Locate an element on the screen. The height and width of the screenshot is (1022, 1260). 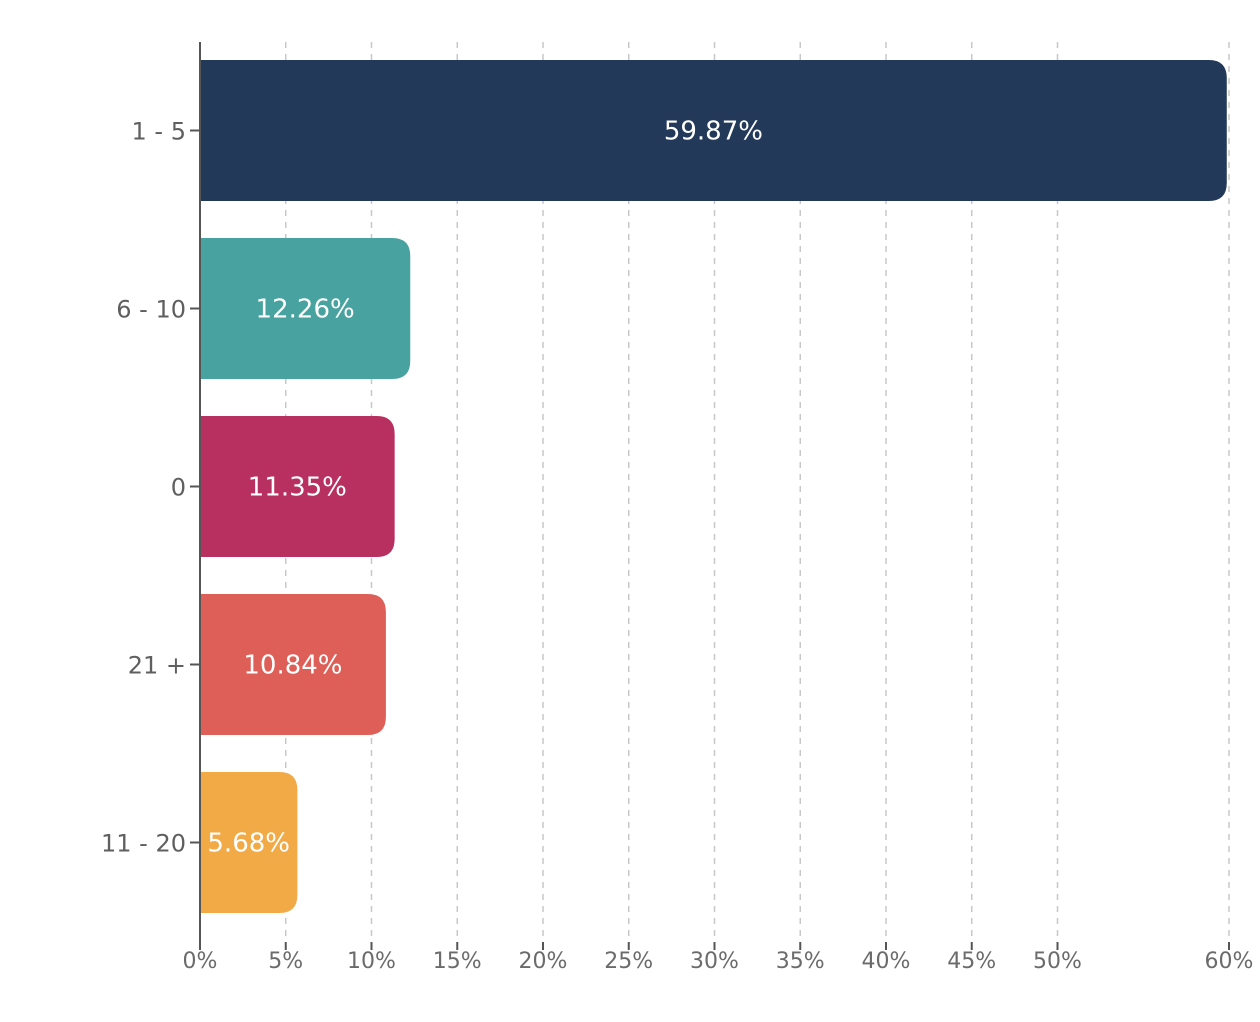
category-label-4: 11 - 20 is located at coordinates (143, 844).